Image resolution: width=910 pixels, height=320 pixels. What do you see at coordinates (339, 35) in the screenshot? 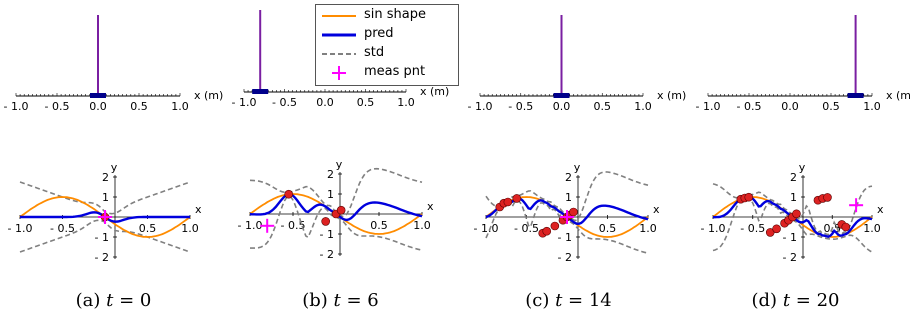
I see `legend-swatch-pred` at bounding box center [339, 35].